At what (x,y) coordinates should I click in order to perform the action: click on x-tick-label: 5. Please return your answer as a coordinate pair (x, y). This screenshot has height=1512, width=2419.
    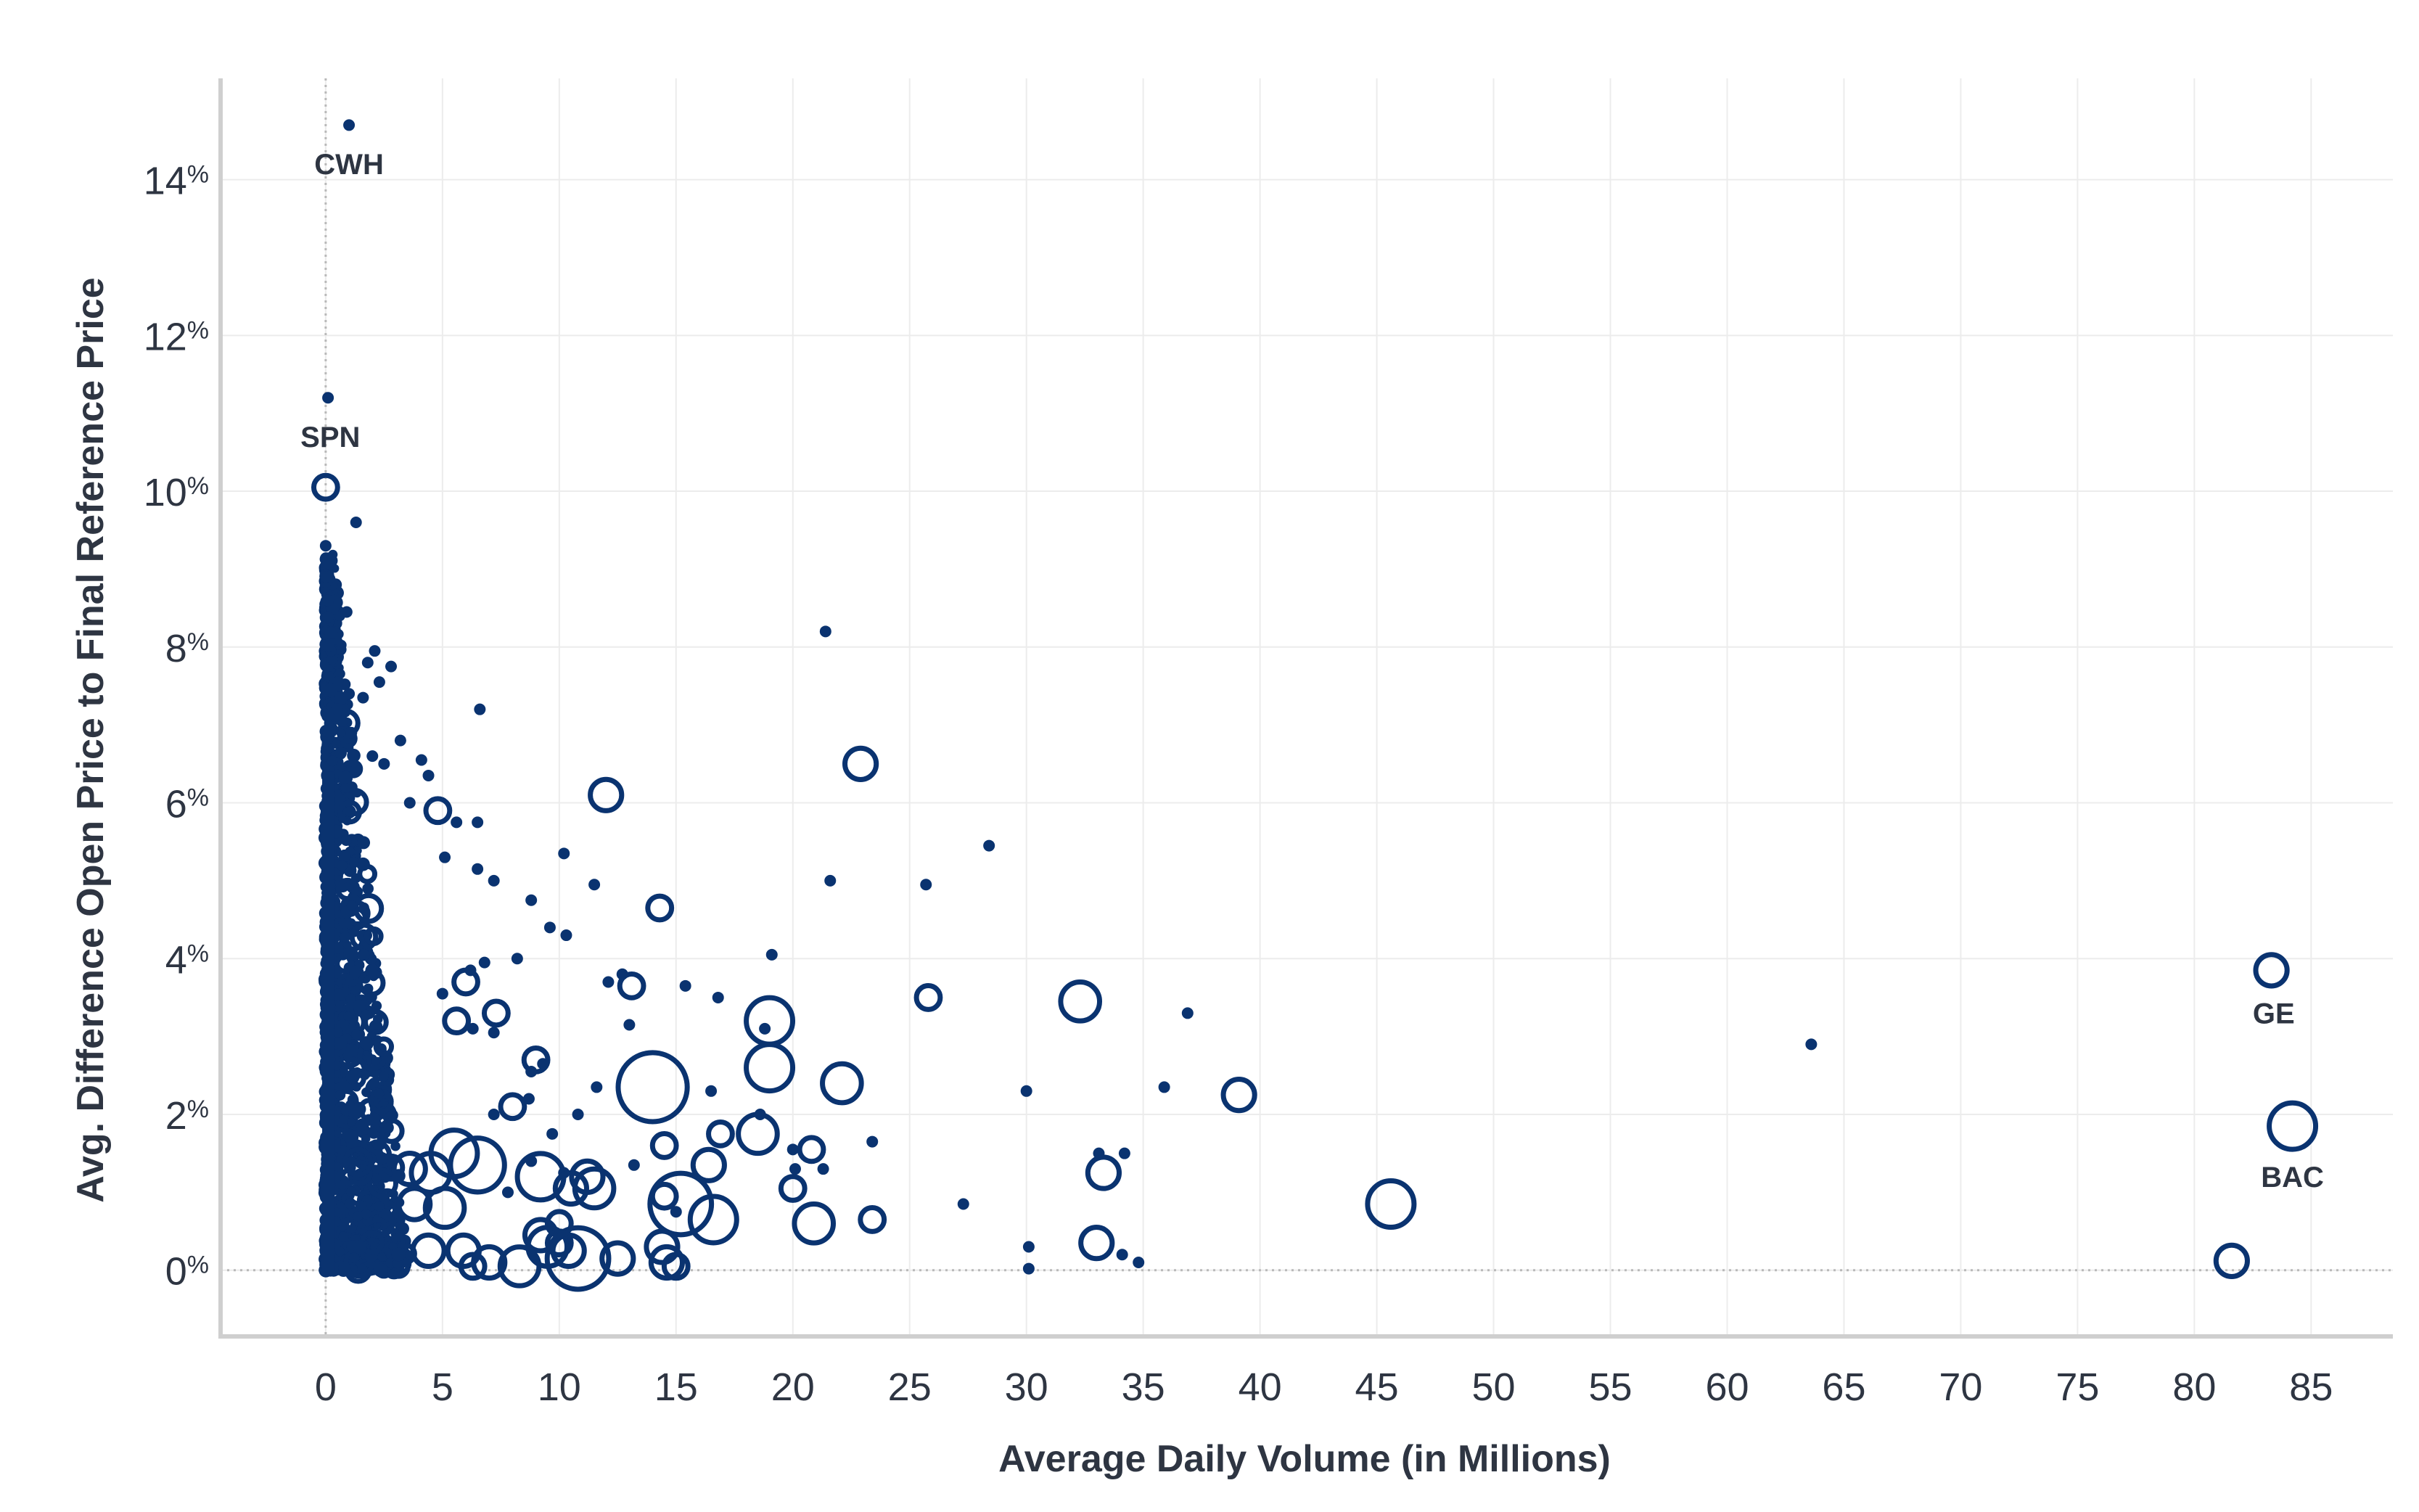
    Looking at the image, I should click on (442, 1387).